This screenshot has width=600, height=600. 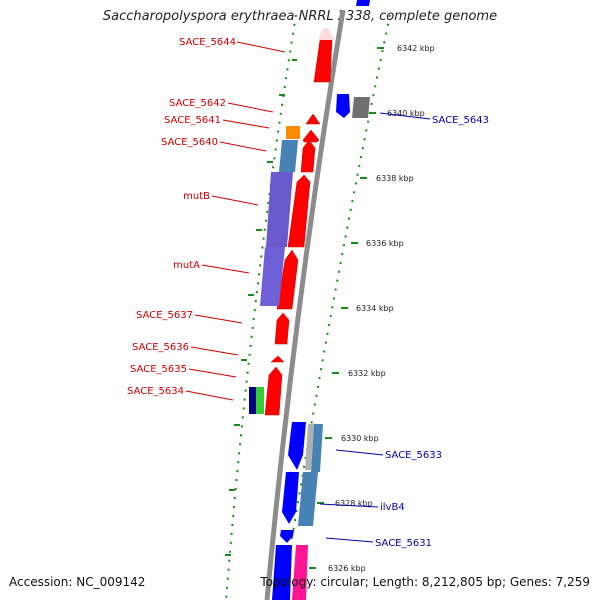 I want to click on gene-arrow-mutB, so click(x=299, y=211).